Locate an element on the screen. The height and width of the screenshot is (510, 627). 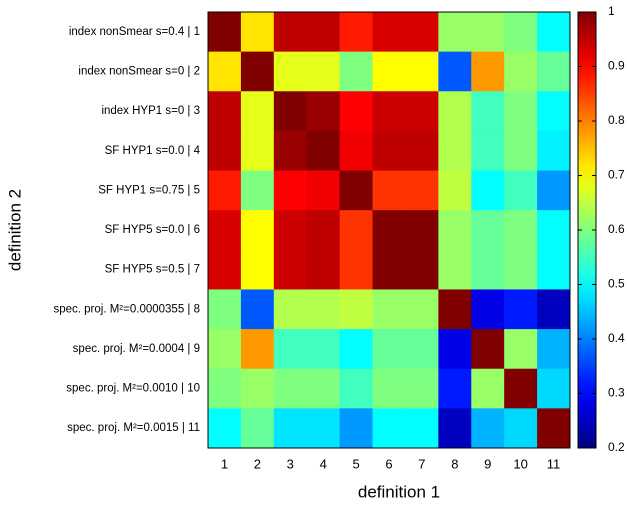
x-tick-label: 1 is located at coordinates (224, 463).